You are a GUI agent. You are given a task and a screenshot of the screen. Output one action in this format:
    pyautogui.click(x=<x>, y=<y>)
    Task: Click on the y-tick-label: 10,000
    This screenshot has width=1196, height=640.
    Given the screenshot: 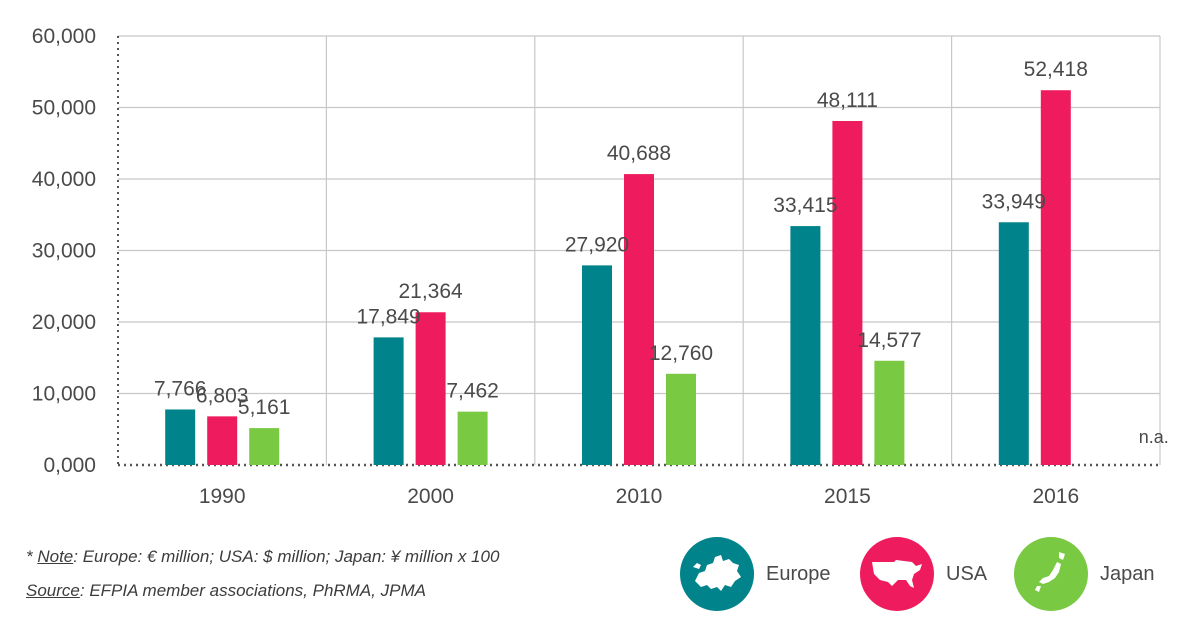 What is the action you would take?
    pyautogui.click(x=64, y=394)
    